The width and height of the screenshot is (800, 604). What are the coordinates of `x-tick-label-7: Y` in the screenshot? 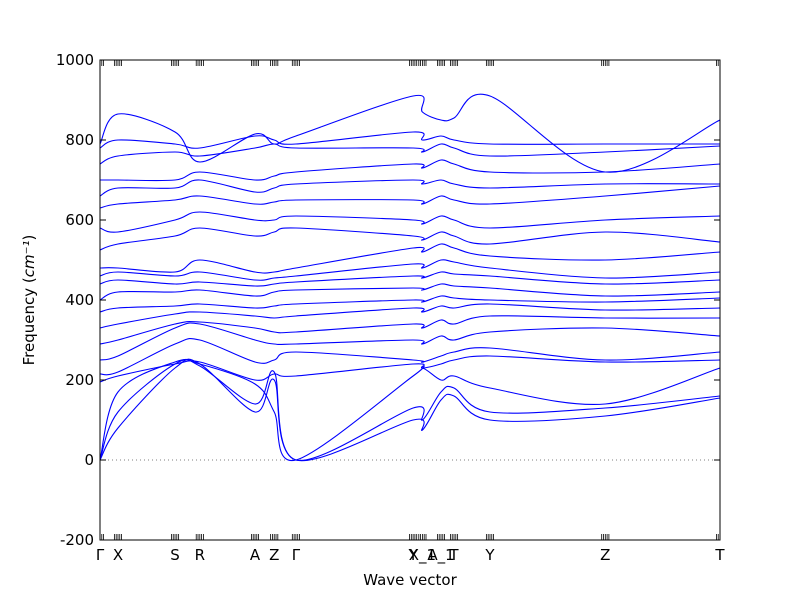 It's located at (413, 555).